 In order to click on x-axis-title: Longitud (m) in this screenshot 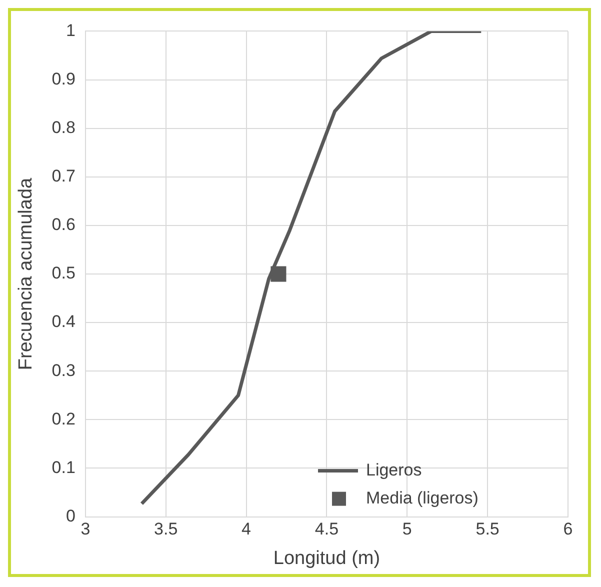, I will do `click(326, 558)`.